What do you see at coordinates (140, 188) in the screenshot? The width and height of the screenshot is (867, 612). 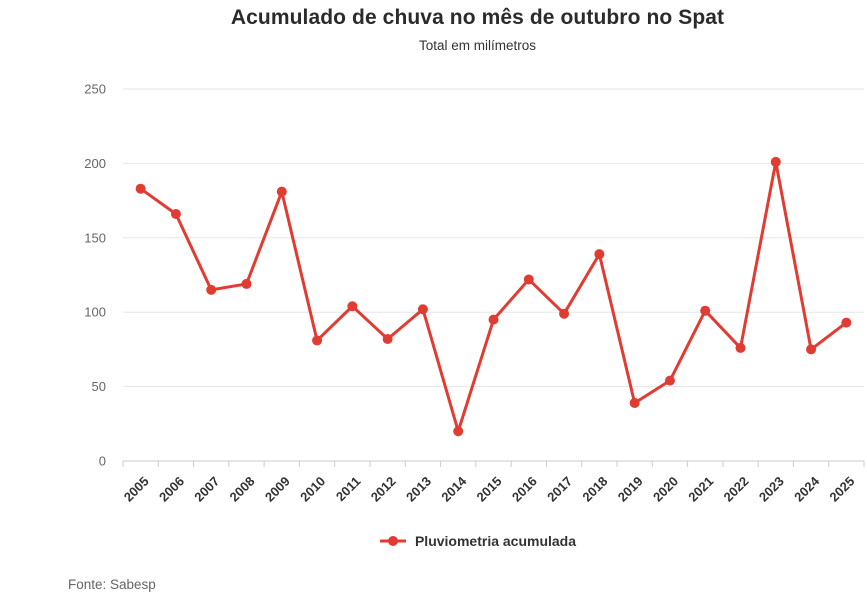 I see `data-point-2005` at bounding box center [140, 188].